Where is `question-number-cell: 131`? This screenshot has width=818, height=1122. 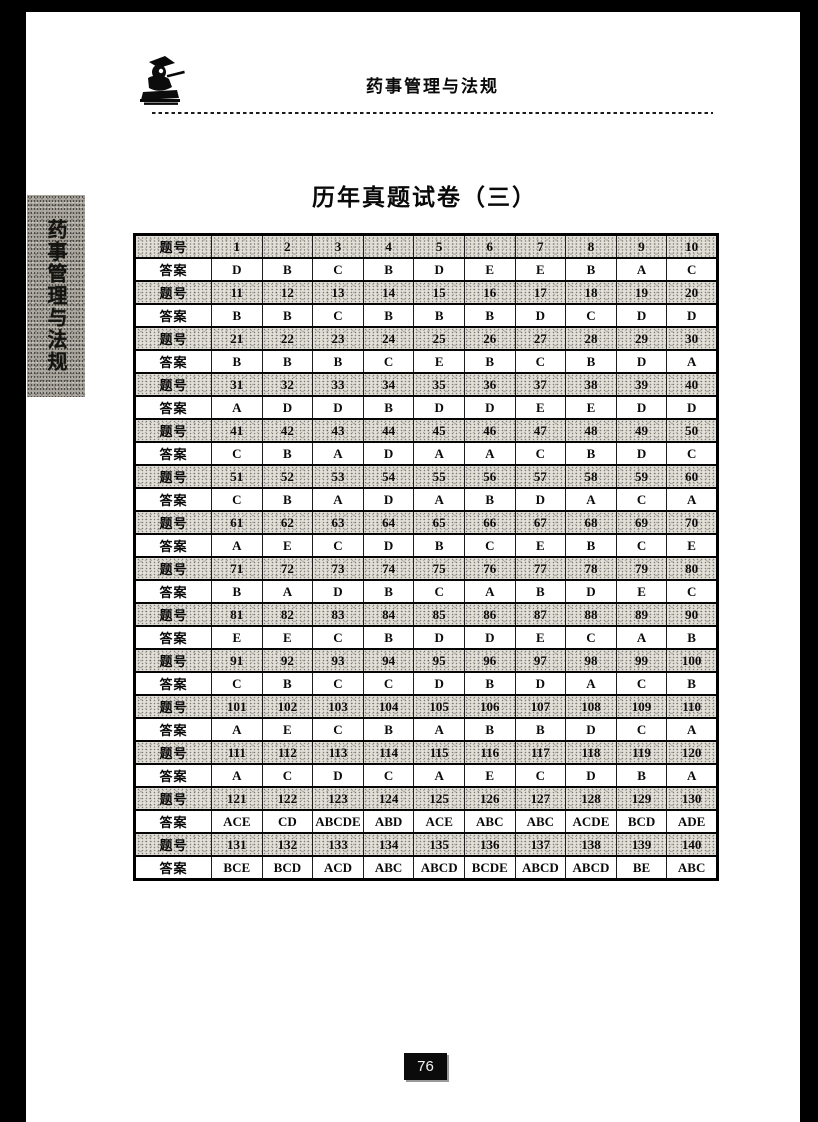 question-number-cell: 131 is located at coordinates (237, 844).